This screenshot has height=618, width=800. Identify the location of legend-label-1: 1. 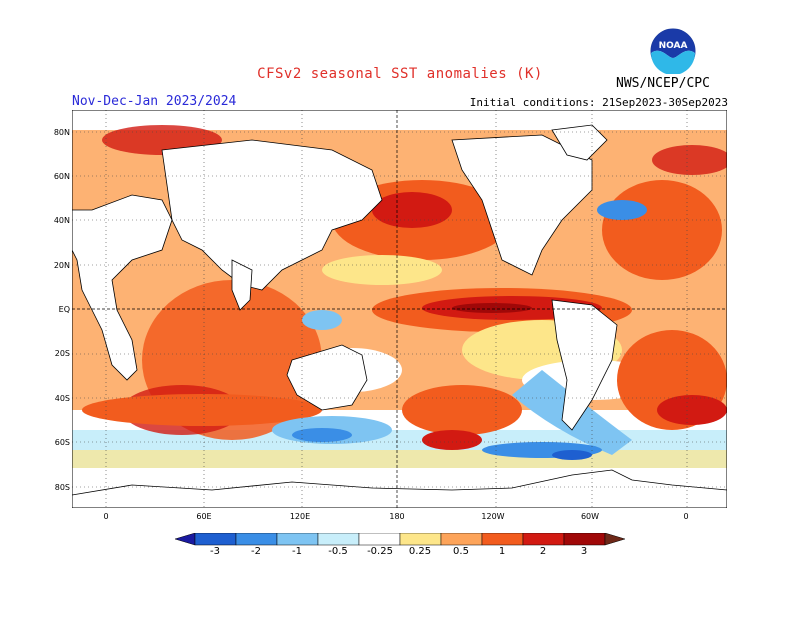
(502, 551).